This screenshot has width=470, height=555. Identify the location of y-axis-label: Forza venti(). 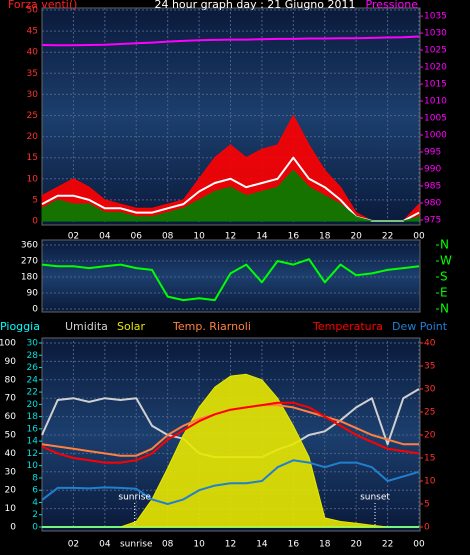
(42, 5).